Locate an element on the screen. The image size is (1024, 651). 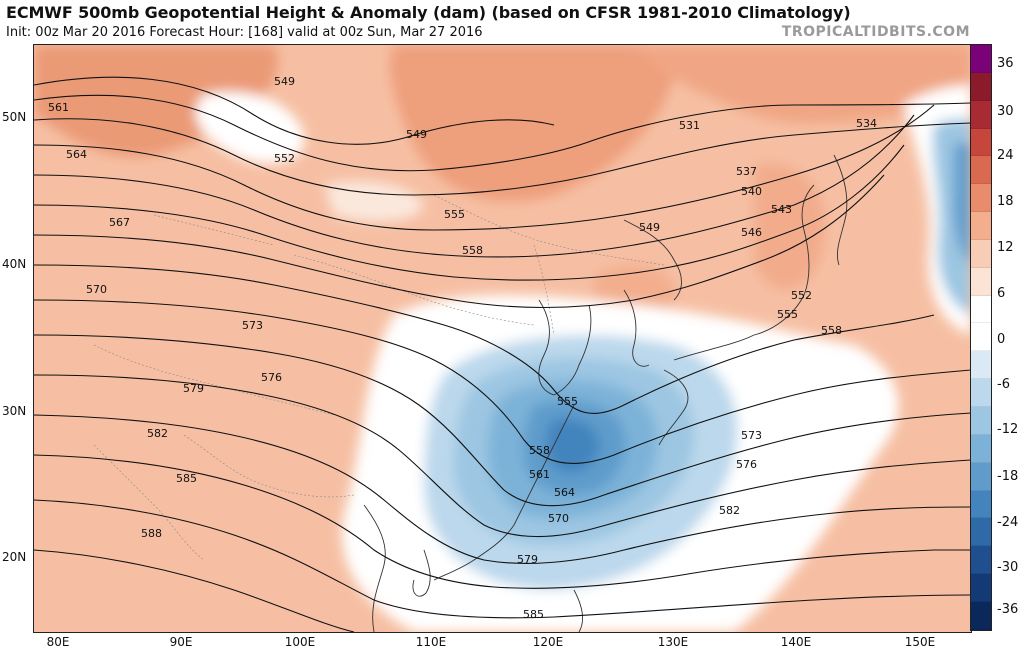
contour-label: 567 is located at coordinates (119, 222).